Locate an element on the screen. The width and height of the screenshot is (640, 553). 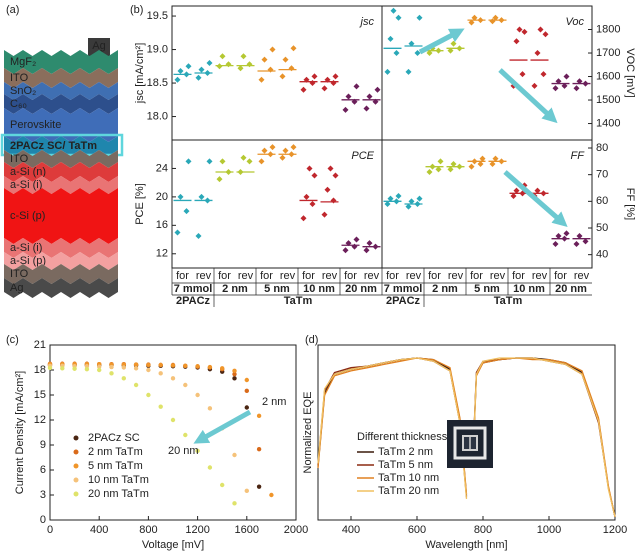
annotation: Voc is located at coordinates (574, 22).